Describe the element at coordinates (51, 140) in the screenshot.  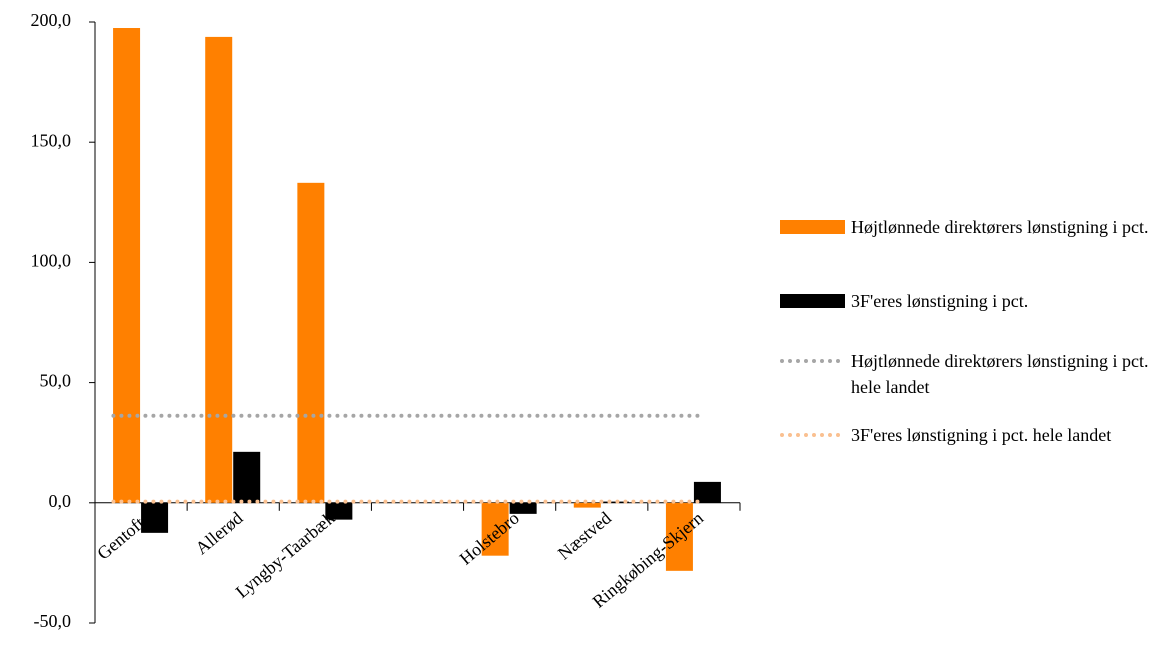
I see `y-tick-label: 150,0` at that location.